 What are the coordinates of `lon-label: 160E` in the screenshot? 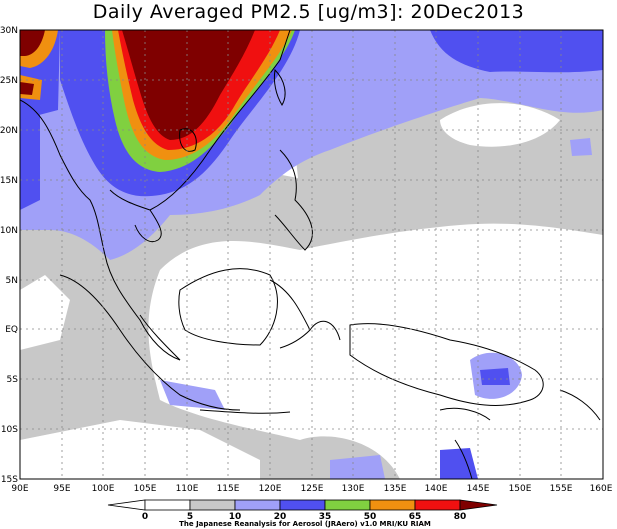 It's located at (601, 489).